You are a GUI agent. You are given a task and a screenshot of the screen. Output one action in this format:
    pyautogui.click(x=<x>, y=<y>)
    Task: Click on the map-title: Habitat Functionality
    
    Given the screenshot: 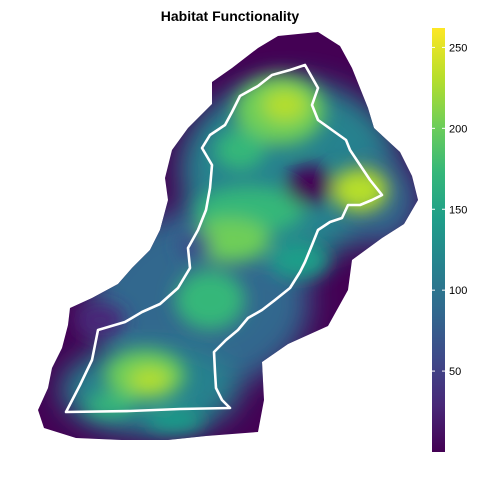 What is the action you would take?
    pyautogui.click(x=230, y=16)
    